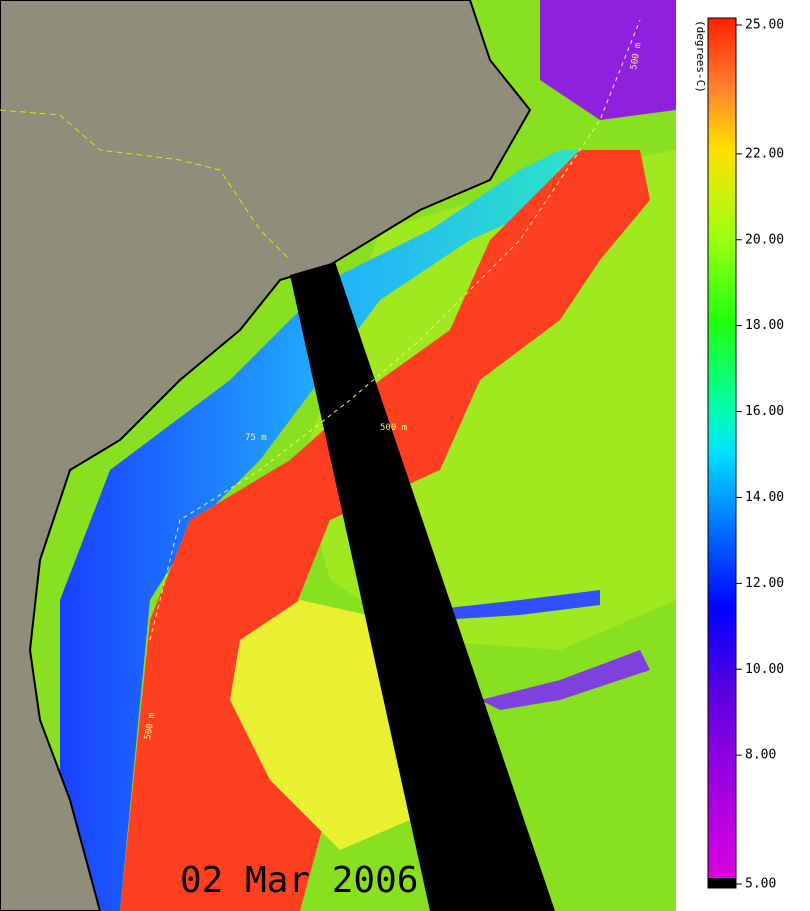 The height and width of the screenshot is (911, 810). What do you see at coordinates (722, 453) in the screenshot?
I see `colorbar-gradient` at bounding box center [722, 453].